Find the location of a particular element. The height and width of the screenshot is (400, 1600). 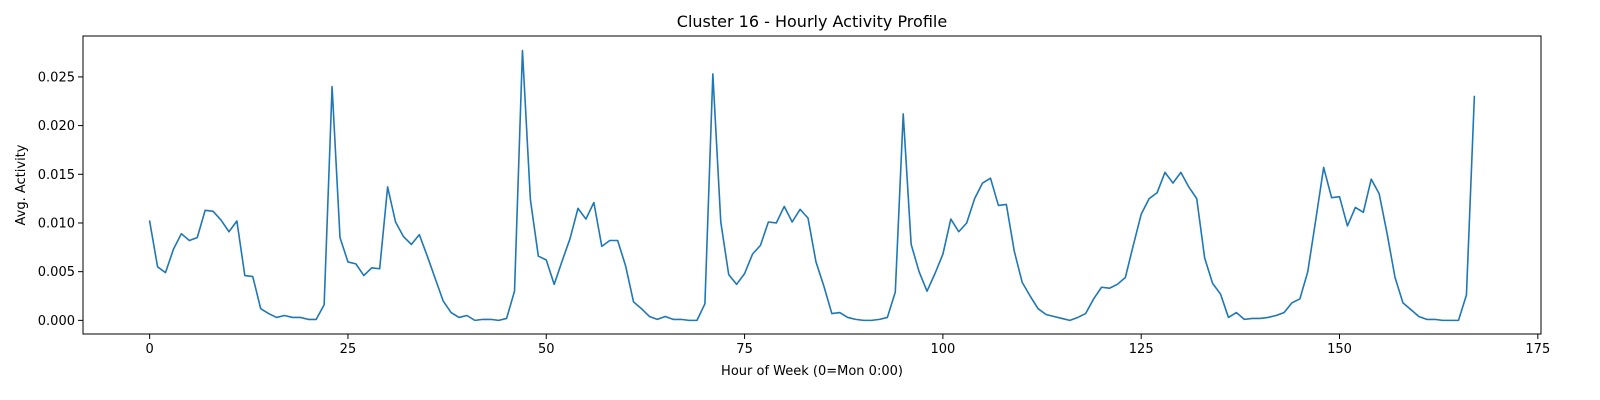

x-tick-label: 150 is located at coordinates (1339, 349).